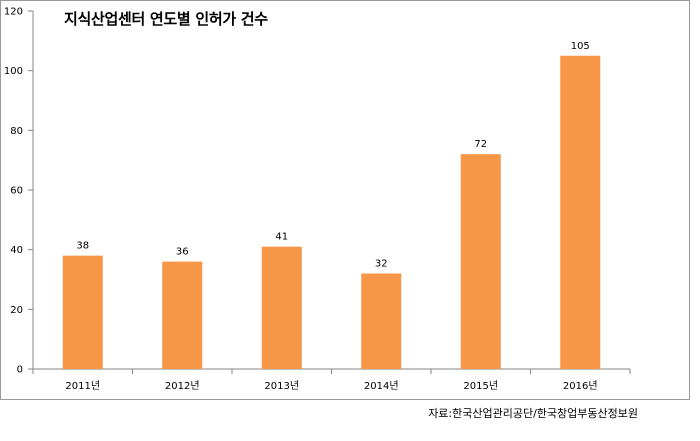 This screenshot has width=700, height=441. Describe the element at coordinates (480, 144) in the screenshot. I see `data-label: 72` at that location.